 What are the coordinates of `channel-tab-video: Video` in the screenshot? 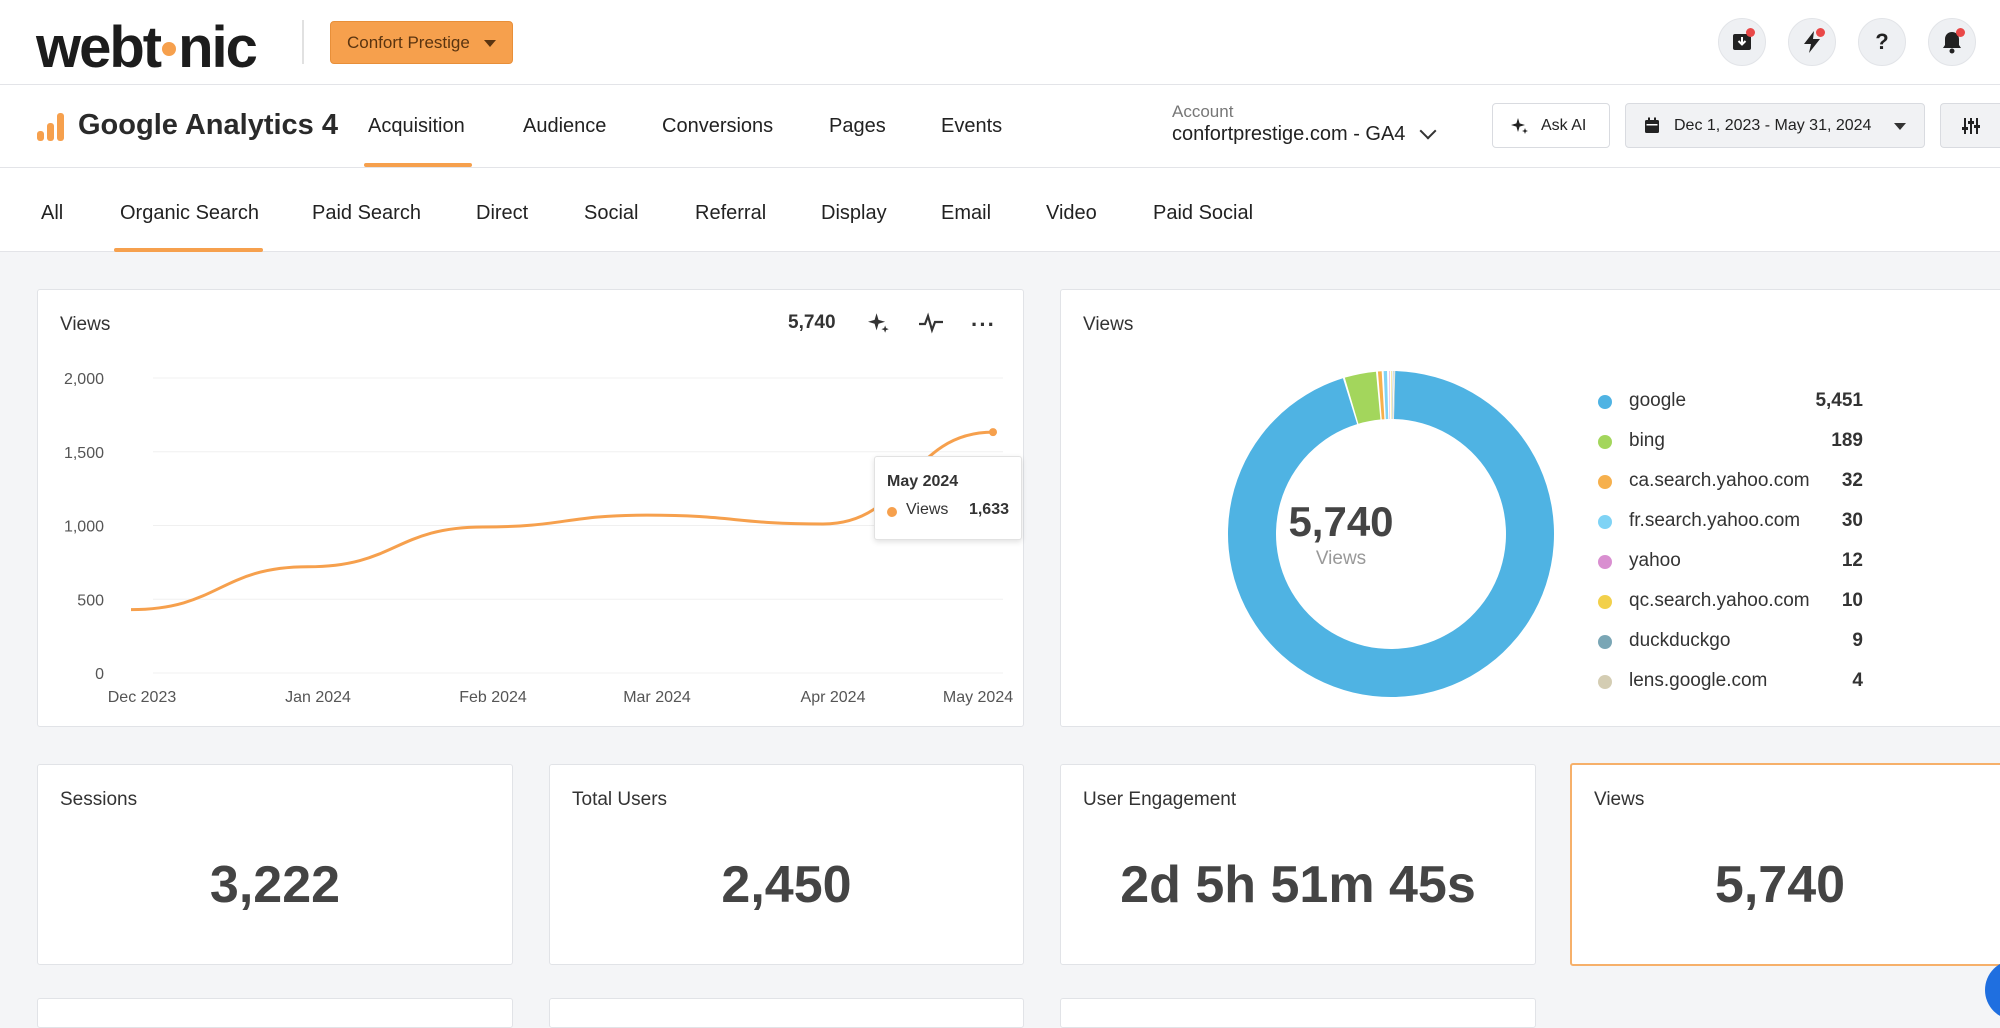 It's located at (1071, 213).